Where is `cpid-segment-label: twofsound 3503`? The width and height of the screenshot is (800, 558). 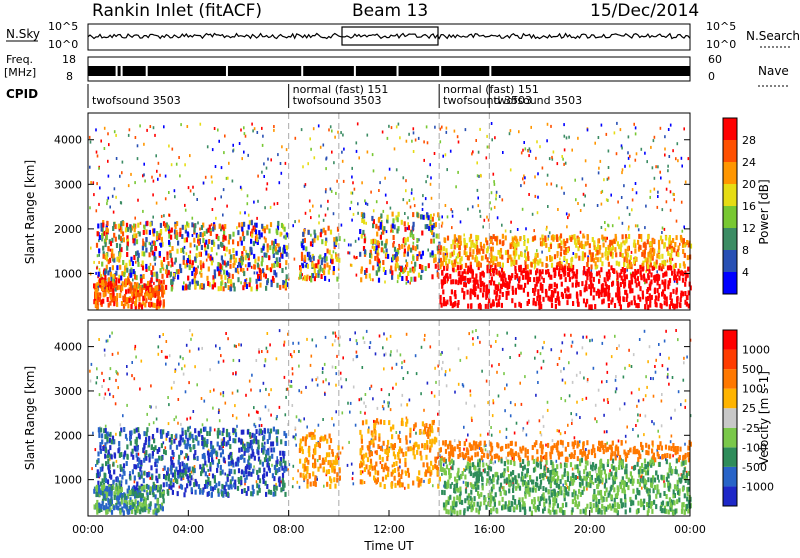 cpid-segment-label: twofsound 3503 is located at coordinates (537, 100).